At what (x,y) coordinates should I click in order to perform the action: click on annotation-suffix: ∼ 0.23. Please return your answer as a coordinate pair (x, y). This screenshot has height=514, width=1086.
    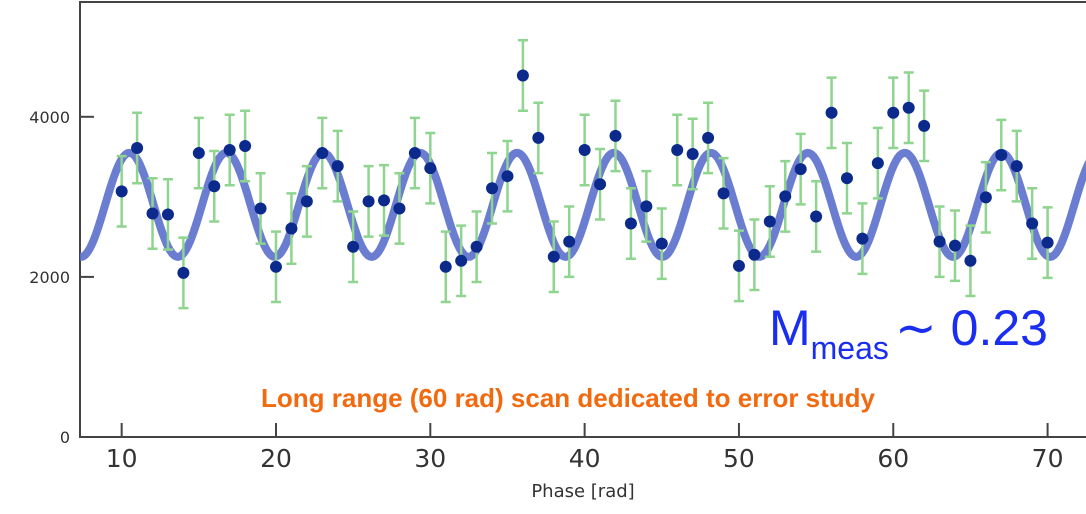
    Looking at the image, I should click on (971, 328).